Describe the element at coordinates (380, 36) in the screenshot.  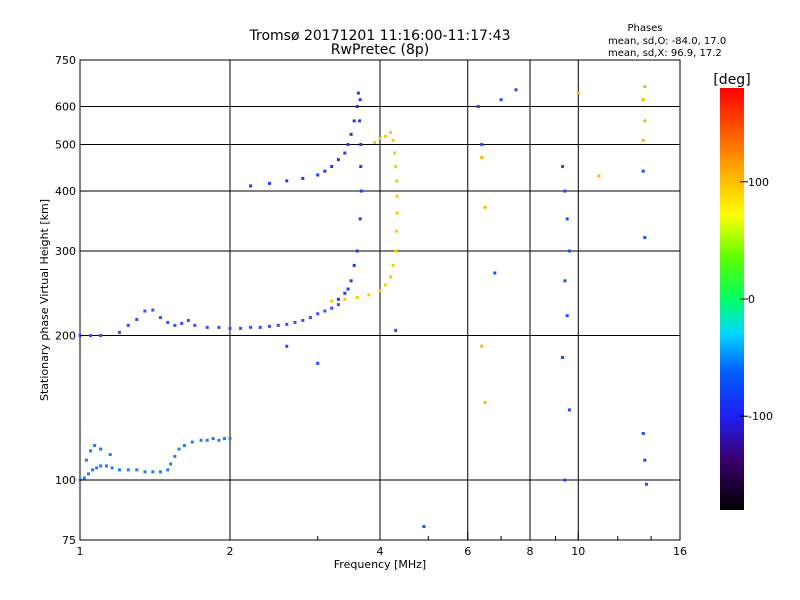
I see `chart-title: Tromsø 20171201 11:16:00-11:17:43` at that location.